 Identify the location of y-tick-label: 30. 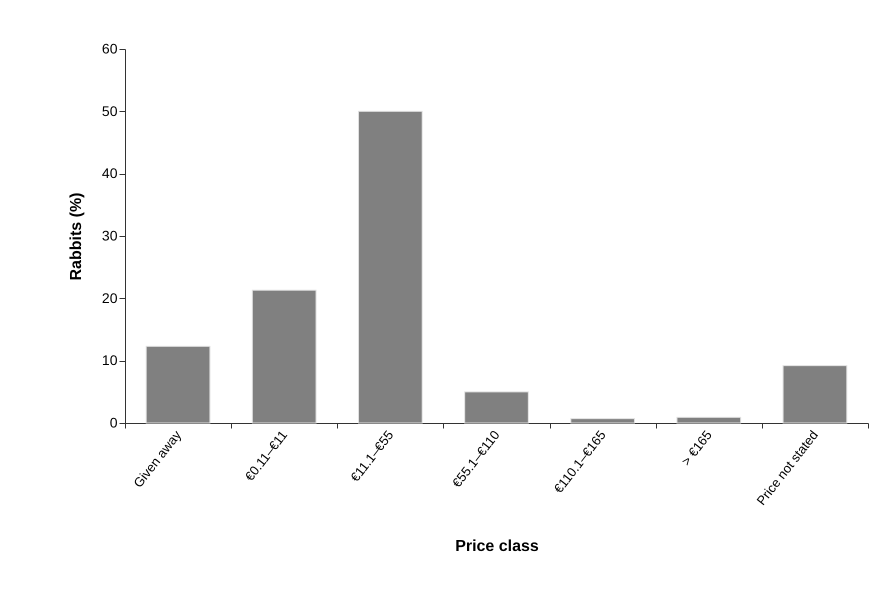
(110, 236).